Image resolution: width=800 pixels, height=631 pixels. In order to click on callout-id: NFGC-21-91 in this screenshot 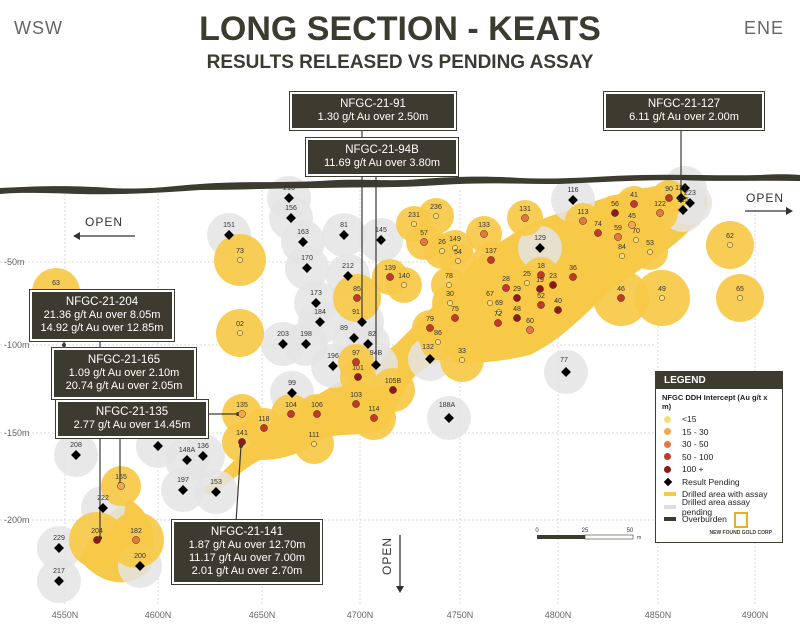, I will do `click(373, 104)`.